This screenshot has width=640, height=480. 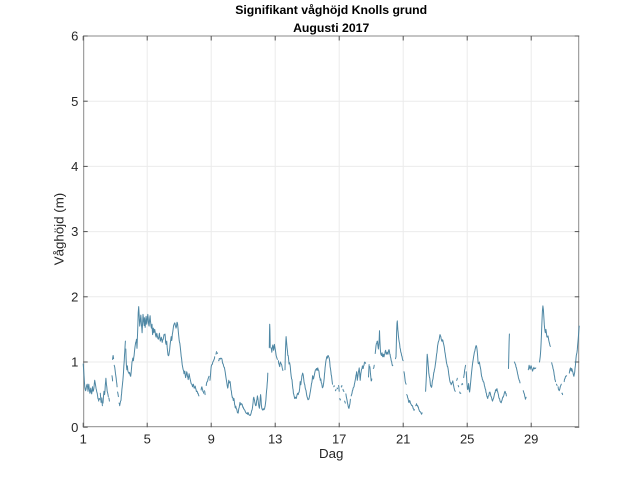 I want to click on svg-text: 0, so click(x=74, y=427).